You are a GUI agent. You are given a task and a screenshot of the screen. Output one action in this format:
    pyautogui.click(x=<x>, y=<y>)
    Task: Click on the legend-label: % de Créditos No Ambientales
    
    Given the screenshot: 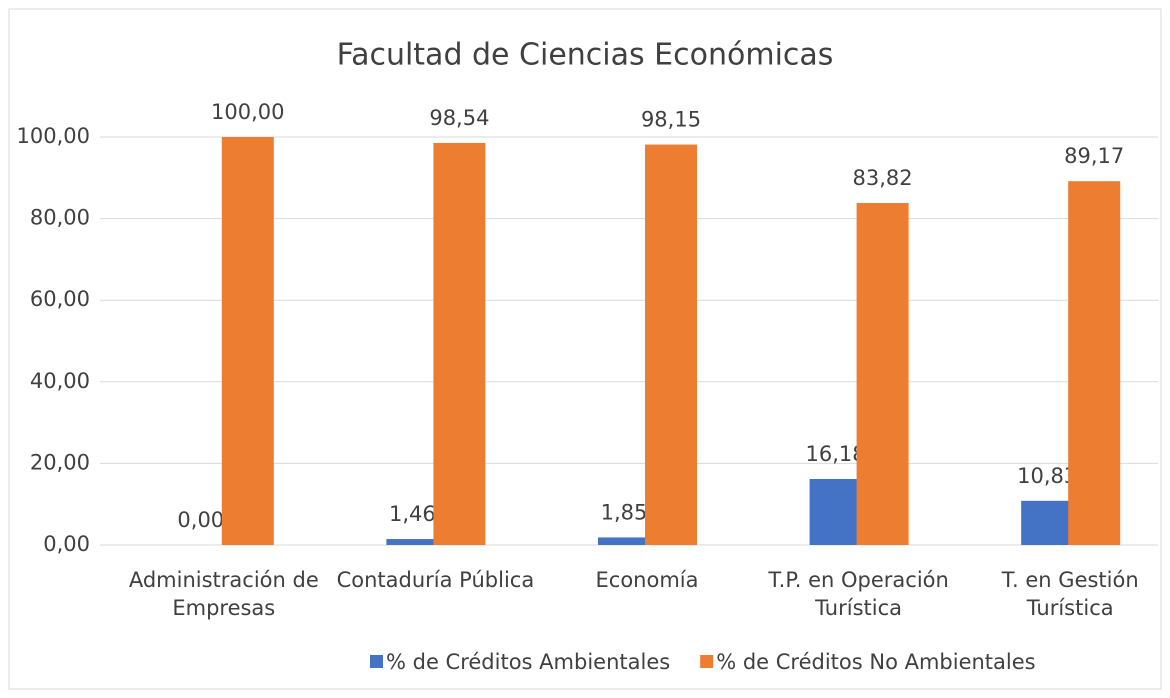 What is the action you would take?
    pyautogui.click(x=875, y=662)
    